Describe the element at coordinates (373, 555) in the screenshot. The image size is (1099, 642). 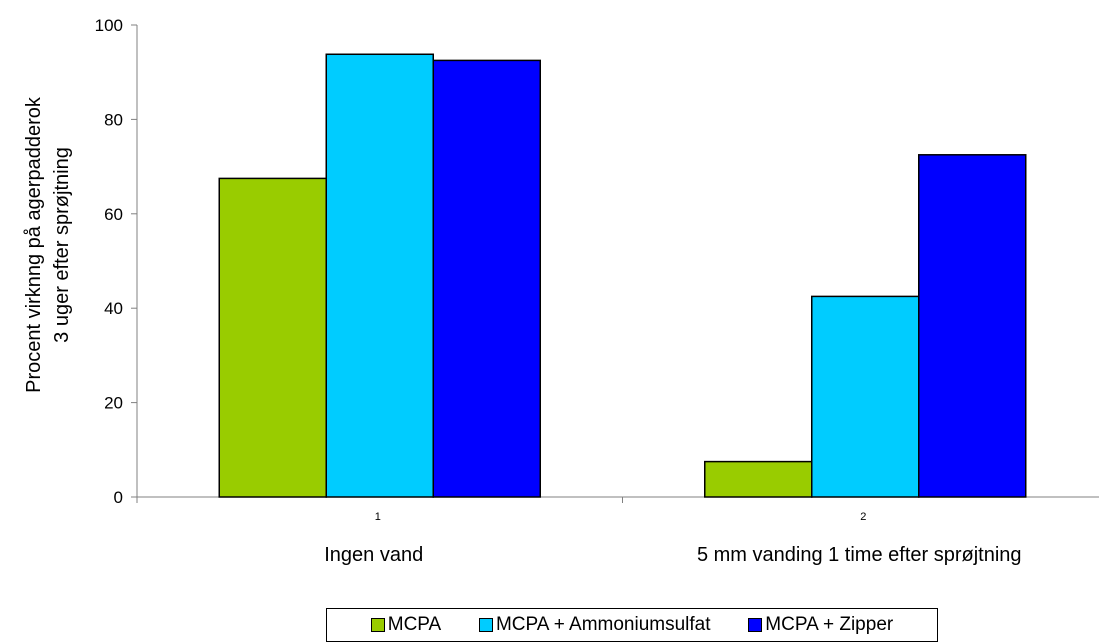
I see `category-name: Ingen vand` at that location.